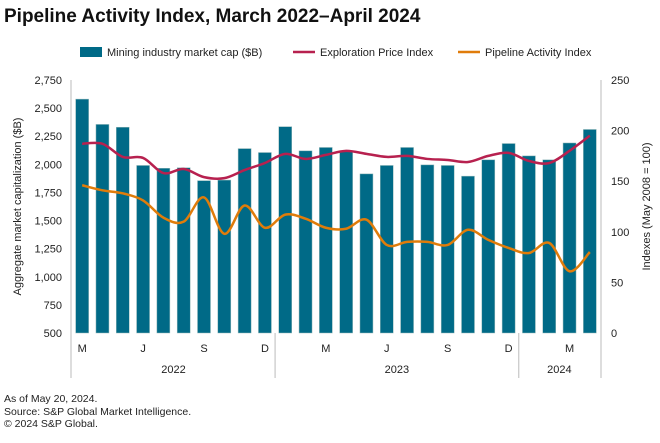  I want to click on right-tick-label: 150, so click(620, 182).